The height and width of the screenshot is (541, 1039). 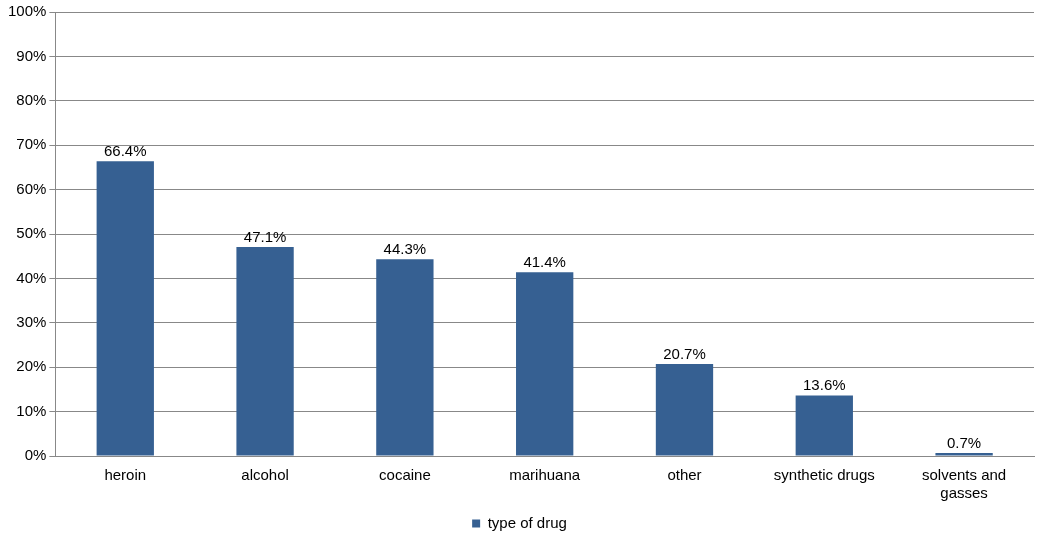 I want to click on data-label: 41.4%, so click(x=544, y=261).